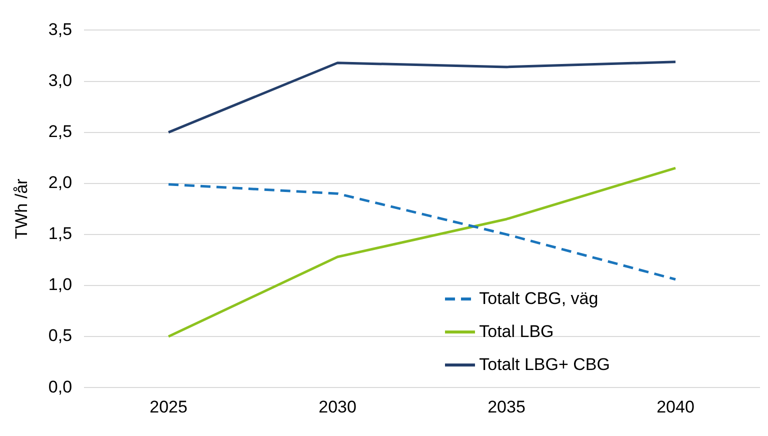  I want to click on y-tick-label: 1,5, so click(60, 234).